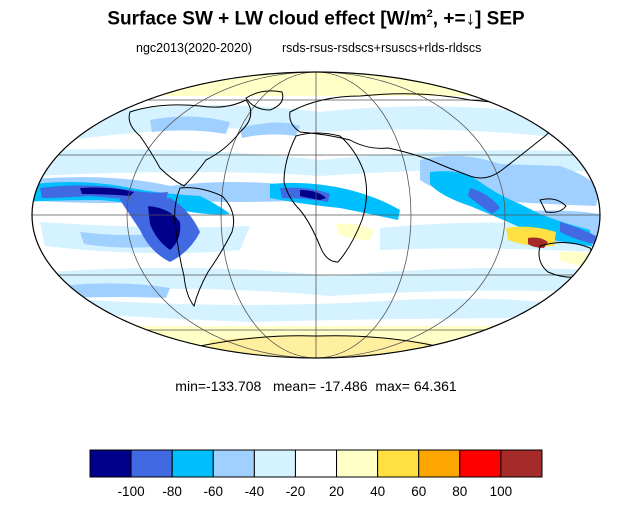 This screenshot has height=506, width=632. I want to click on title-text: Surface SW + LW cloud effect [W/m, so click(267, 19).